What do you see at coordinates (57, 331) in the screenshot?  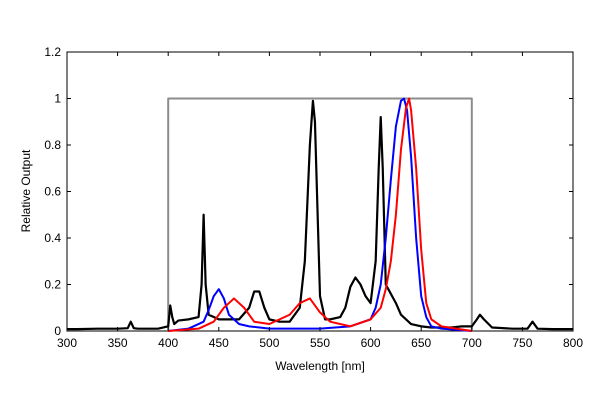 I see `y-tick-label: 0` at bounding box center [57, 331].